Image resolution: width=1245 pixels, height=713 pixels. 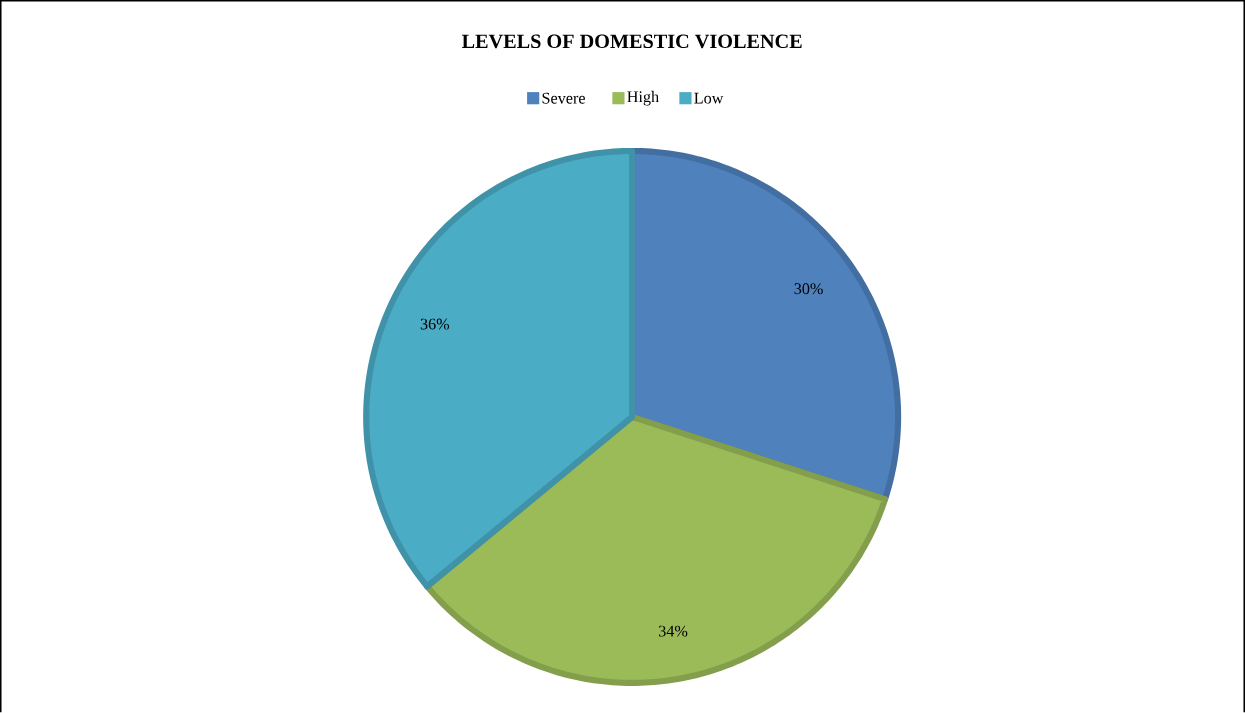 I want to click on data-label: 30%, so click(x=808, y=289).